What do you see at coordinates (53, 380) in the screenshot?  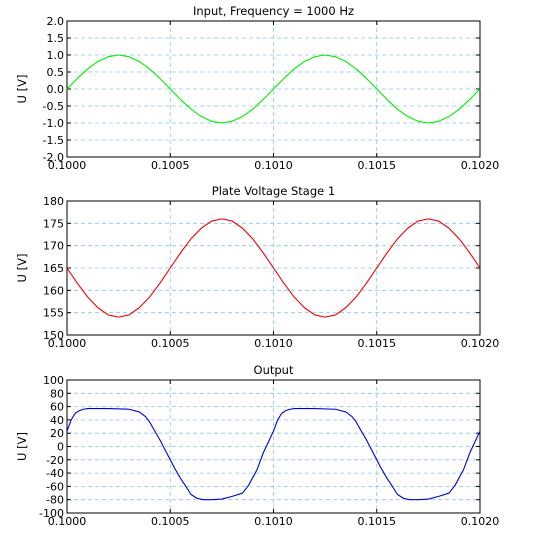 I see `y-tick-label: 100` at bounding box center [53, 380].